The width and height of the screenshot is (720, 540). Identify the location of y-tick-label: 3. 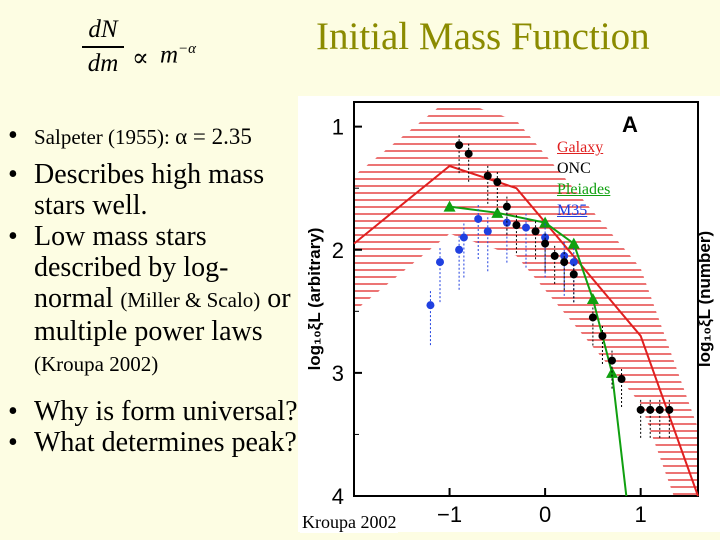
(338, 373).